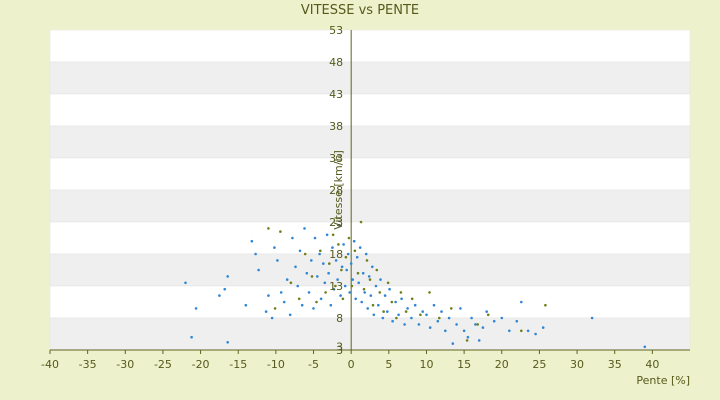  What do you see at coordinates (338, 190) in the screenshot?
I see `y-axis-label: Vitesse [km/h]` at bounding box center [338, 190].